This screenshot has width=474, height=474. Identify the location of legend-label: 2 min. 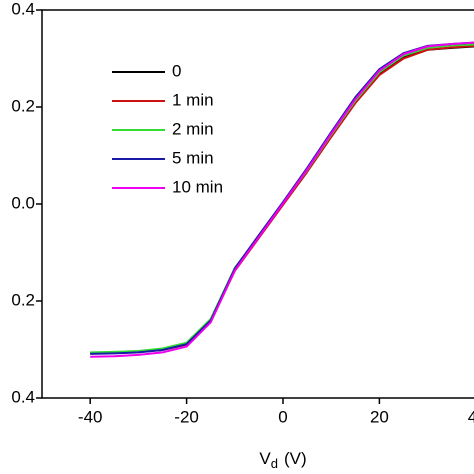
(193, 128).